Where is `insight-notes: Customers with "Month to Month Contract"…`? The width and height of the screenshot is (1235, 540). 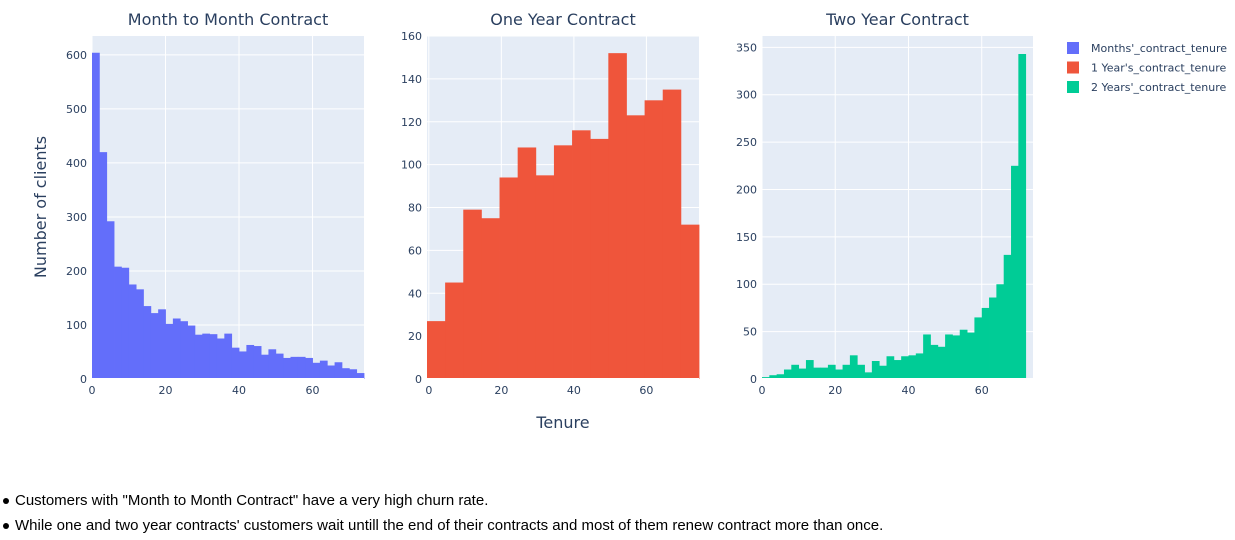
insight-notes: Customers with "Month to Month Contract"… is located at coordinates (617, 513).